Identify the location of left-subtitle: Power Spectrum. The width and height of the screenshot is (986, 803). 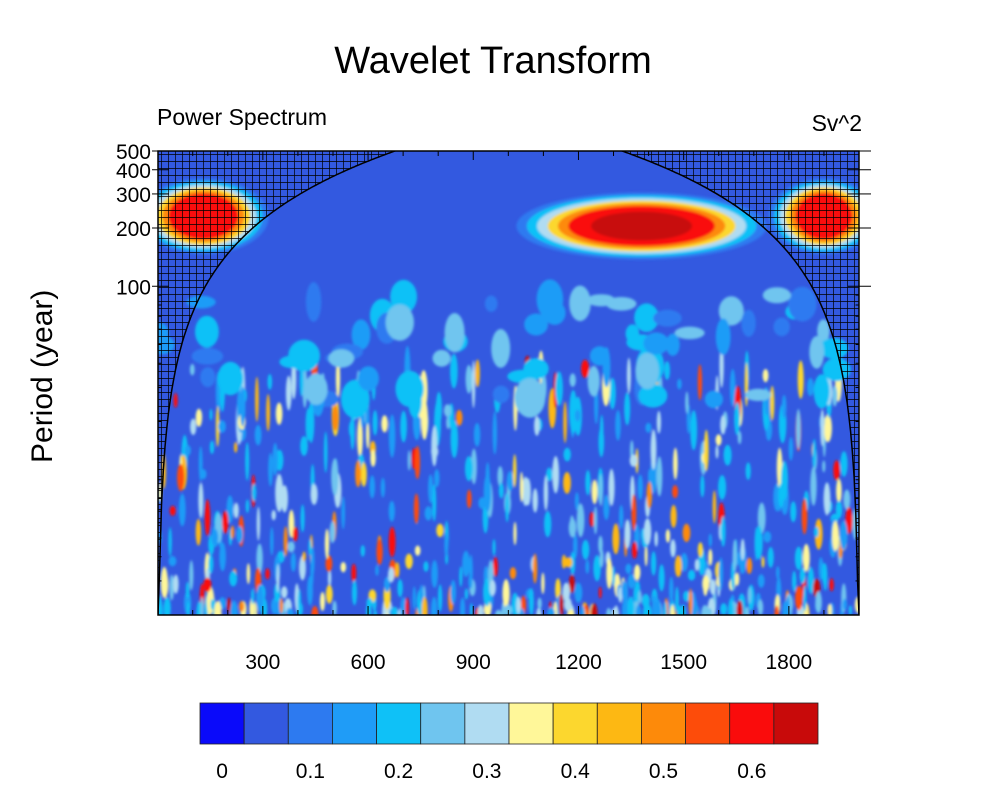
(242, 117).